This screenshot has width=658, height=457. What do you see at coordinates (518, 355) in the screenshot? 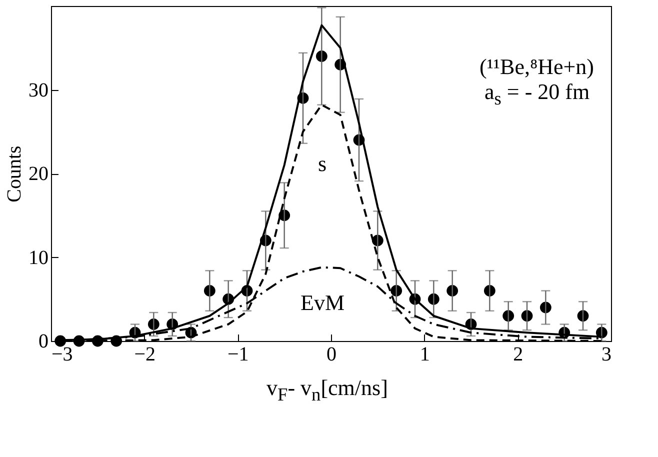
I see `x-tick-label: 2` at bounding box center [518, 355].